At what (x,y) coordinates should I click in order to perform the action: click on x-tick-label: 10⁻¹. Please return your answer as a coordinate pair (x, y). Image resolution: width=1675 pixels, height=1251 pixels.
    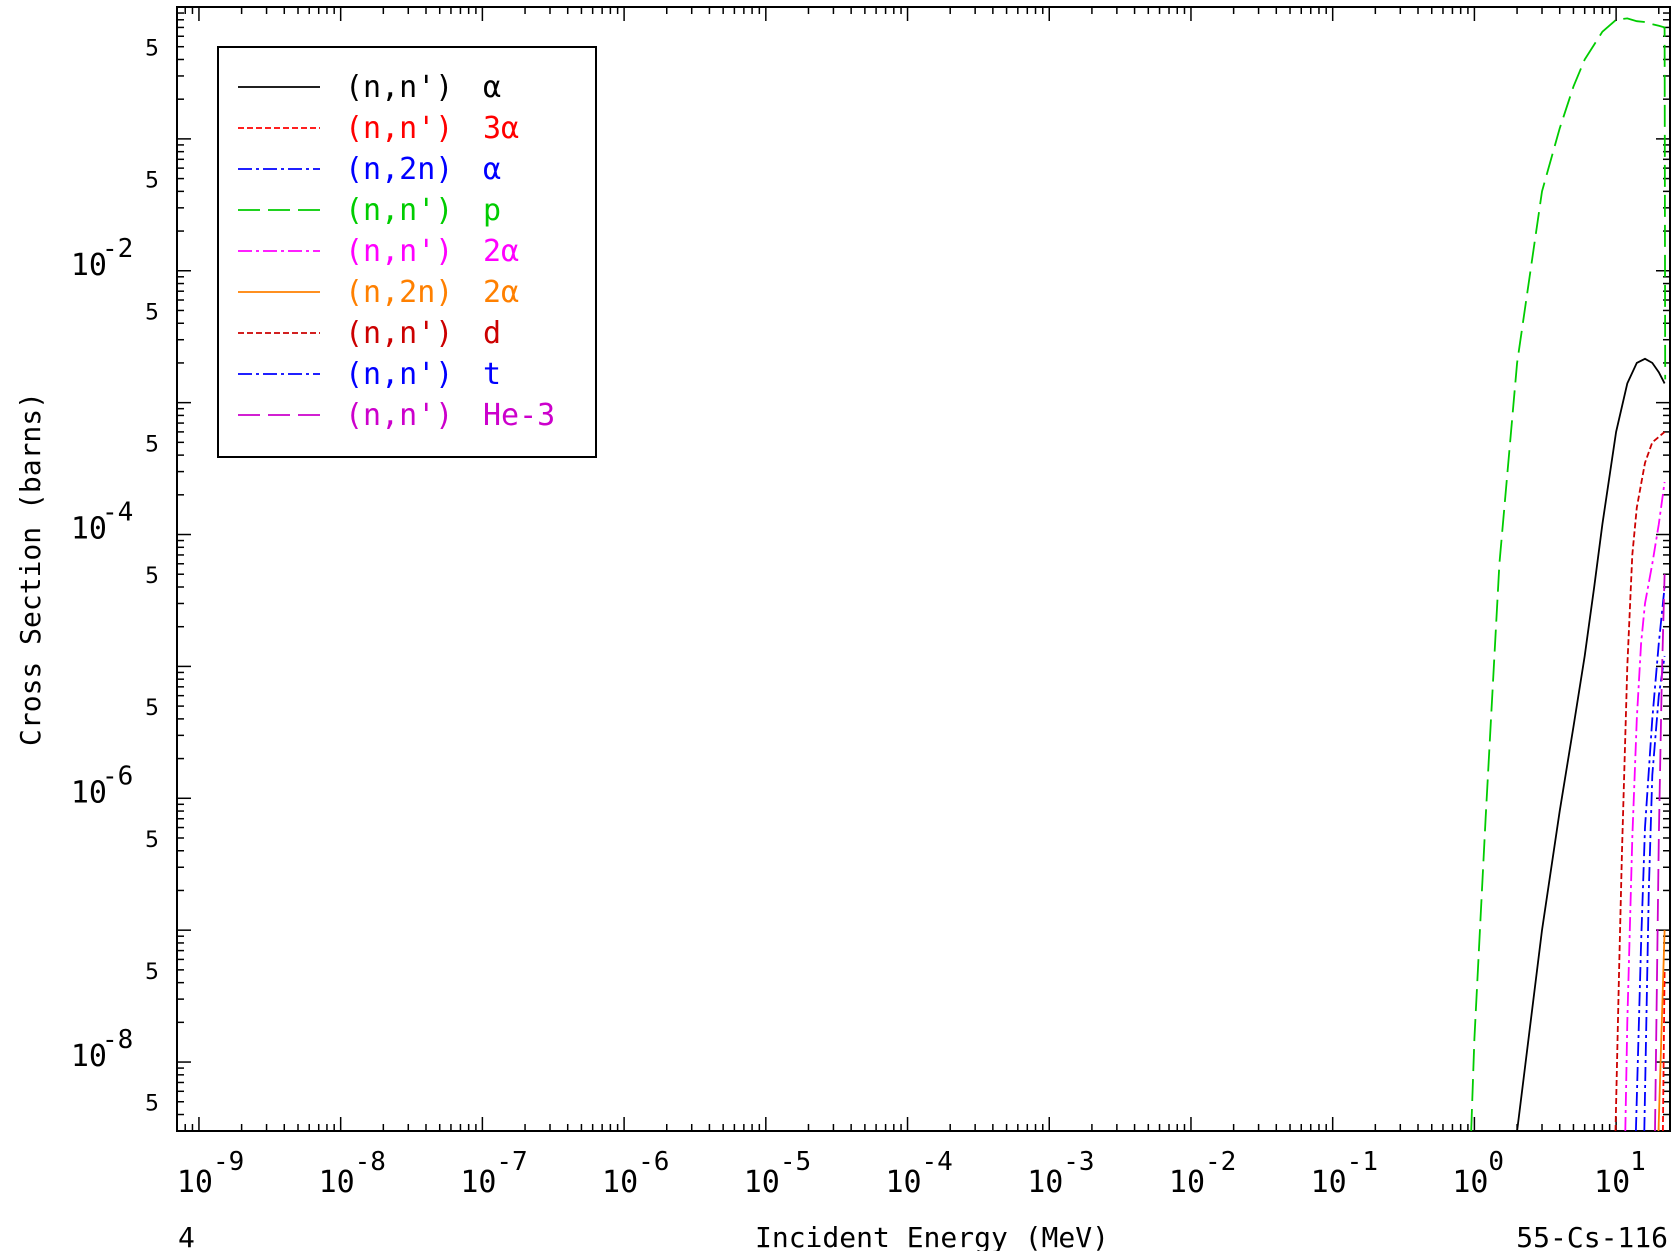
    Looking at the image, I should click on (1344, 1173).